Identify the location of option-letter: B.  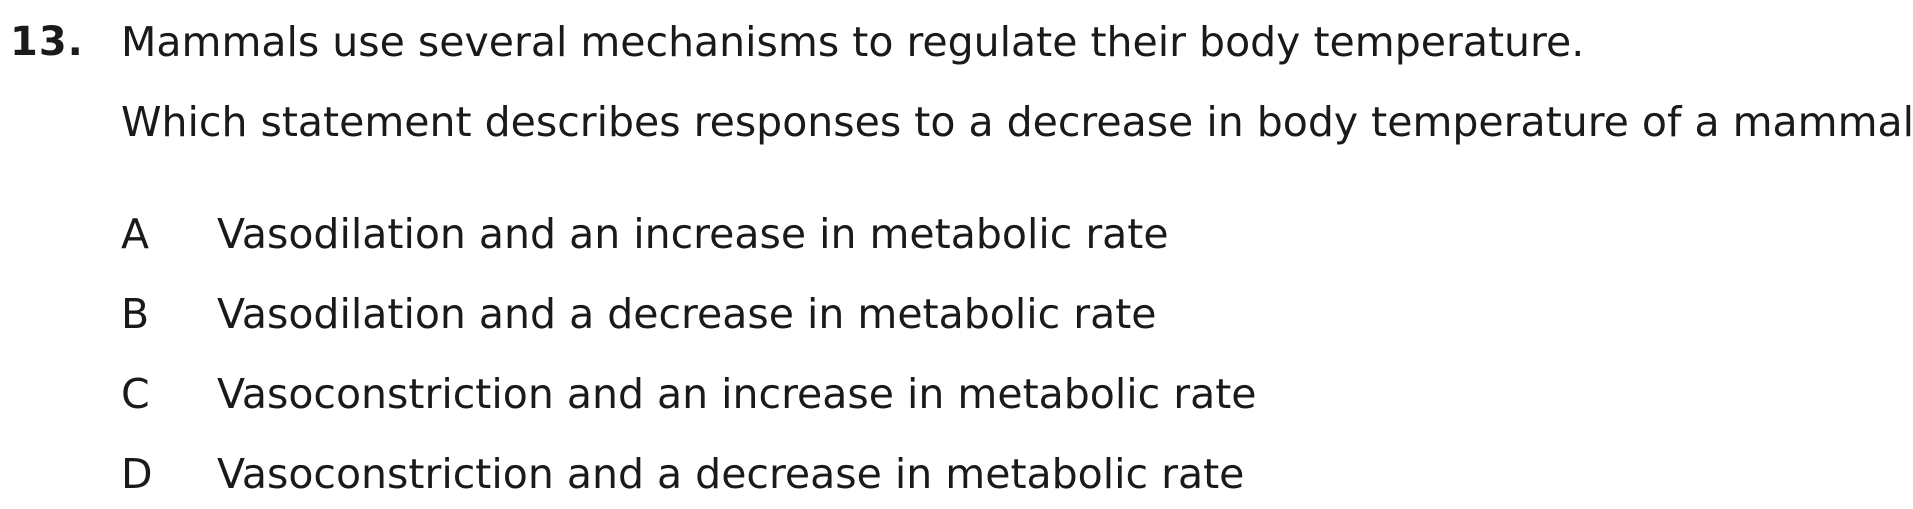
(135, 314).